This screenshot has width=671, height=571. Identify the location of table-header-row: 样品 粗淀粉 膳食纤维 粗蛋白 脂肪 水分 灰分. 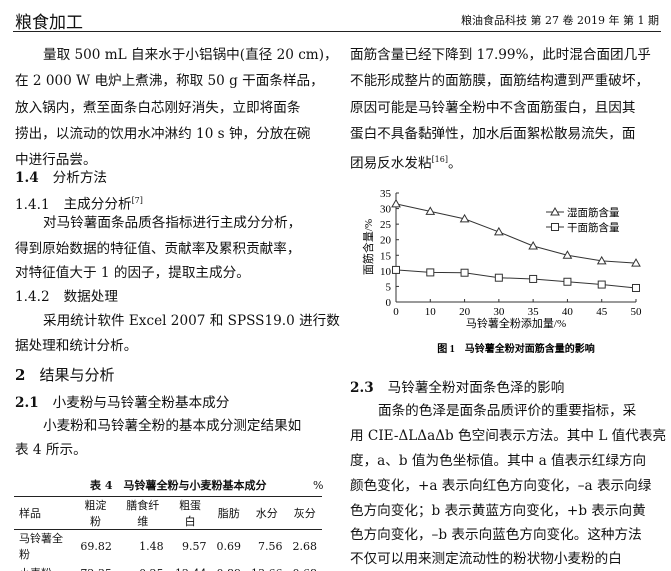
(168, 513).